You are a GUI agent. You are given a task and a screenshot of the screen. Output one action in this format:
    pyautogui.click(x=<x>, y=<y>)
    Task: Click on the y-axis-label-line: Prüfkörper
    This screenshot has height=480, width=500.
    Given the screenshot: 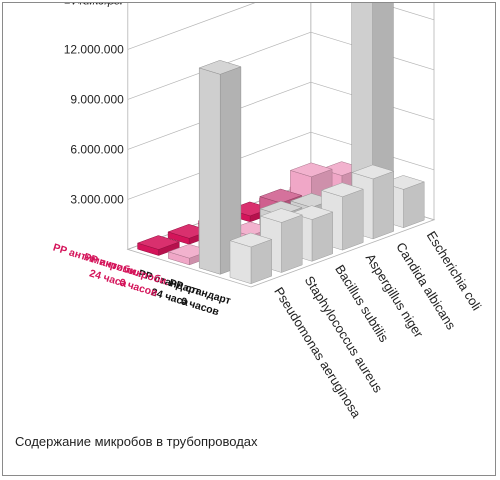 What is the action you would take?
    pyautogui.click(x=98, y=5)
    